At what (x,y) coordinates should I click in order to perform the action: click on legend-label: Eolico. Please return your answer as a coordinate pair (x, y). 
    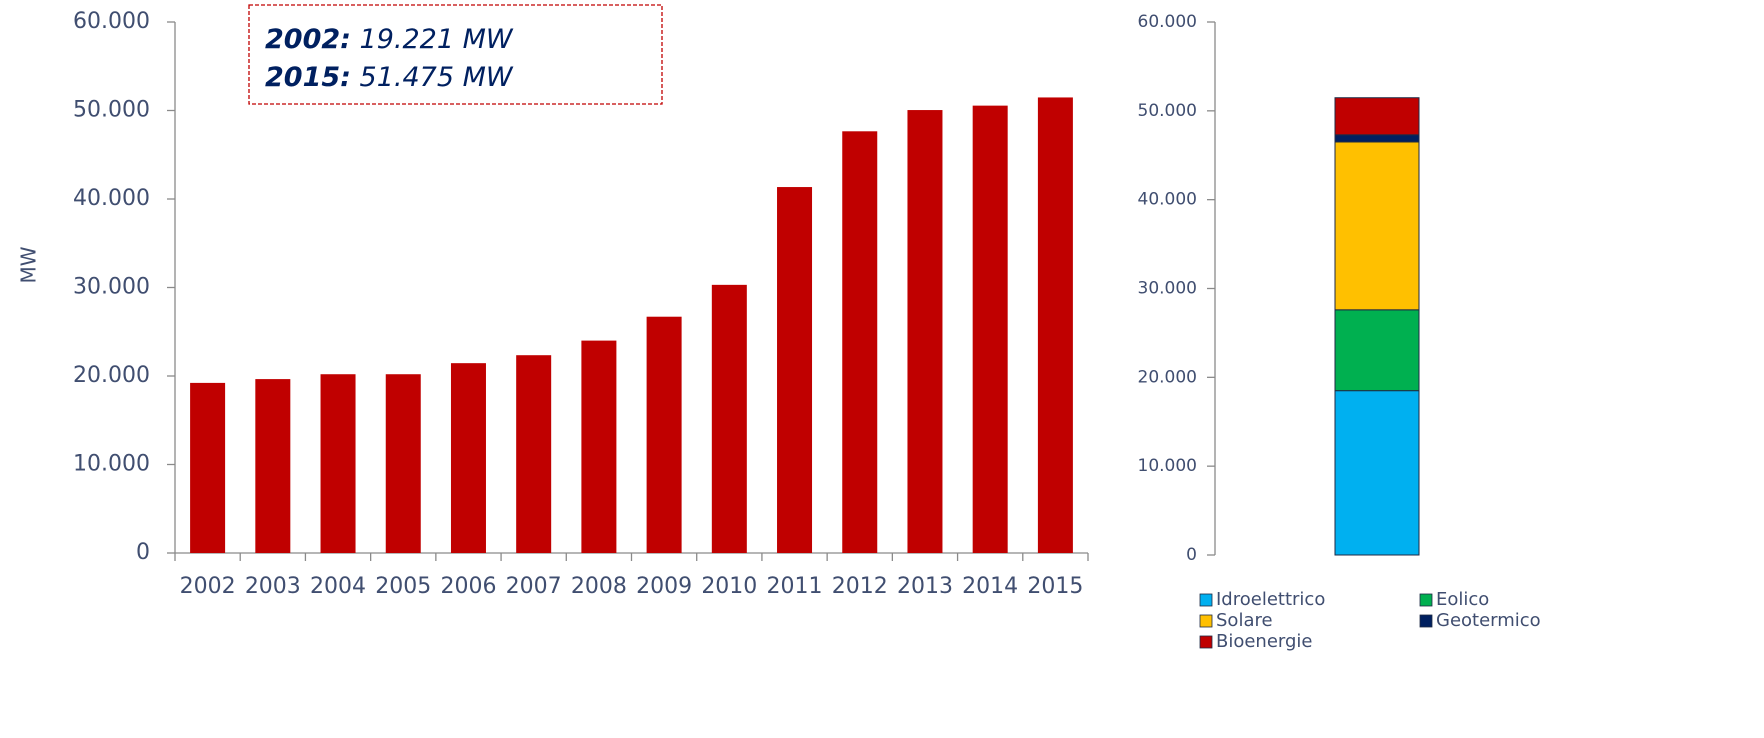
    Looking at the image, I should click on (1462, 599).